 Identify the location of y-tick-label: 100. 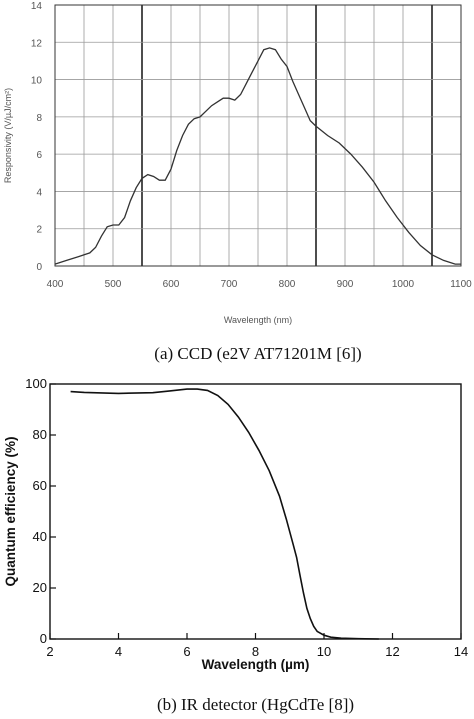
(36, 383).